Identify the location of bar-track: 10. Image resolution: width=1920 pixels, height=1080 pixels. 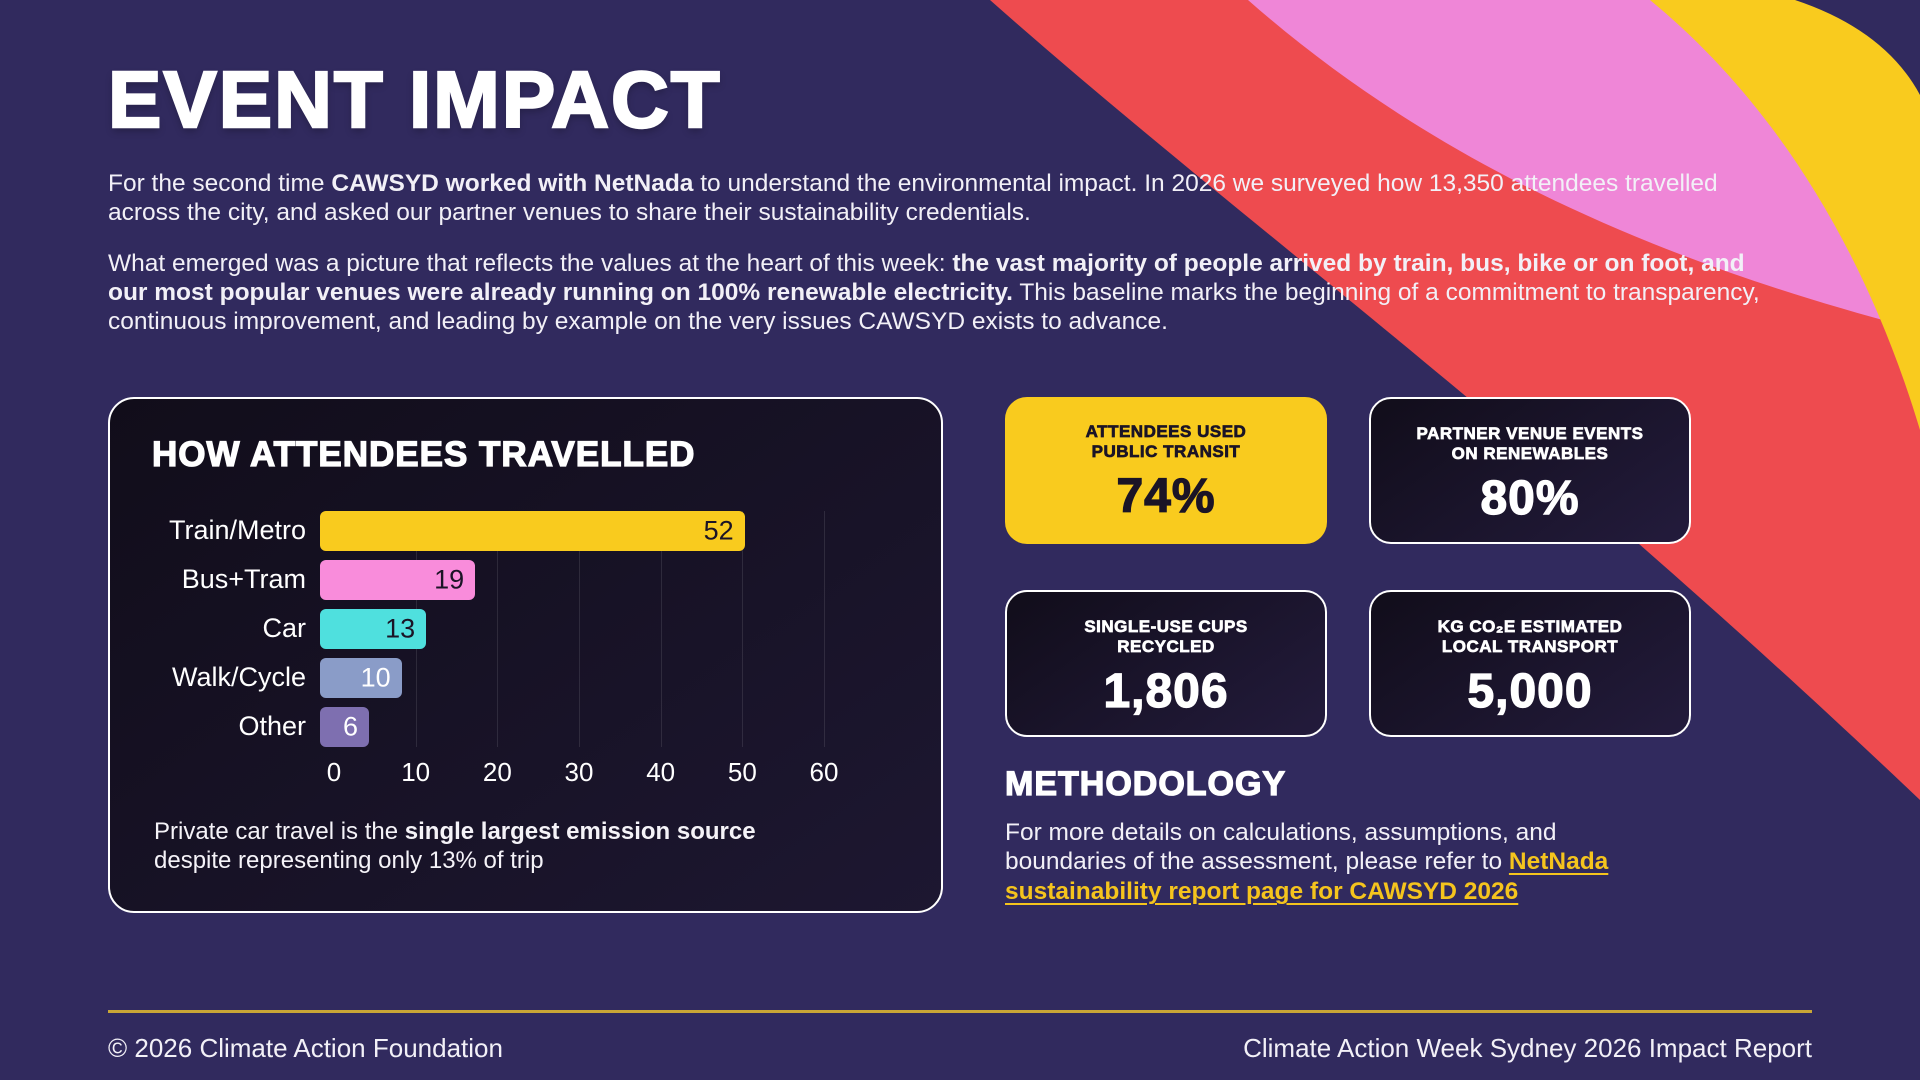
(565, 677).